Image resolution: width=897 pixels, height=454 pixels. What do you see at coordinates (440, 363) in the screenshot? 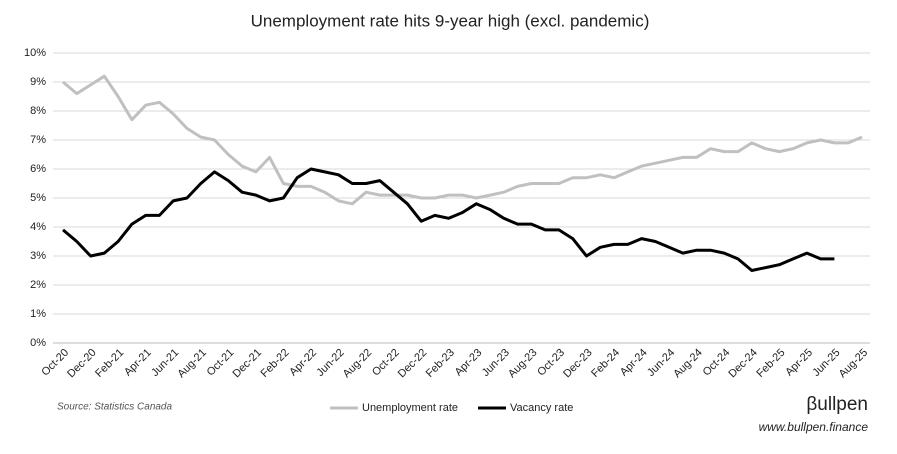
I see `x-tick-label: Feb-23` at bounding box center [440, 363].